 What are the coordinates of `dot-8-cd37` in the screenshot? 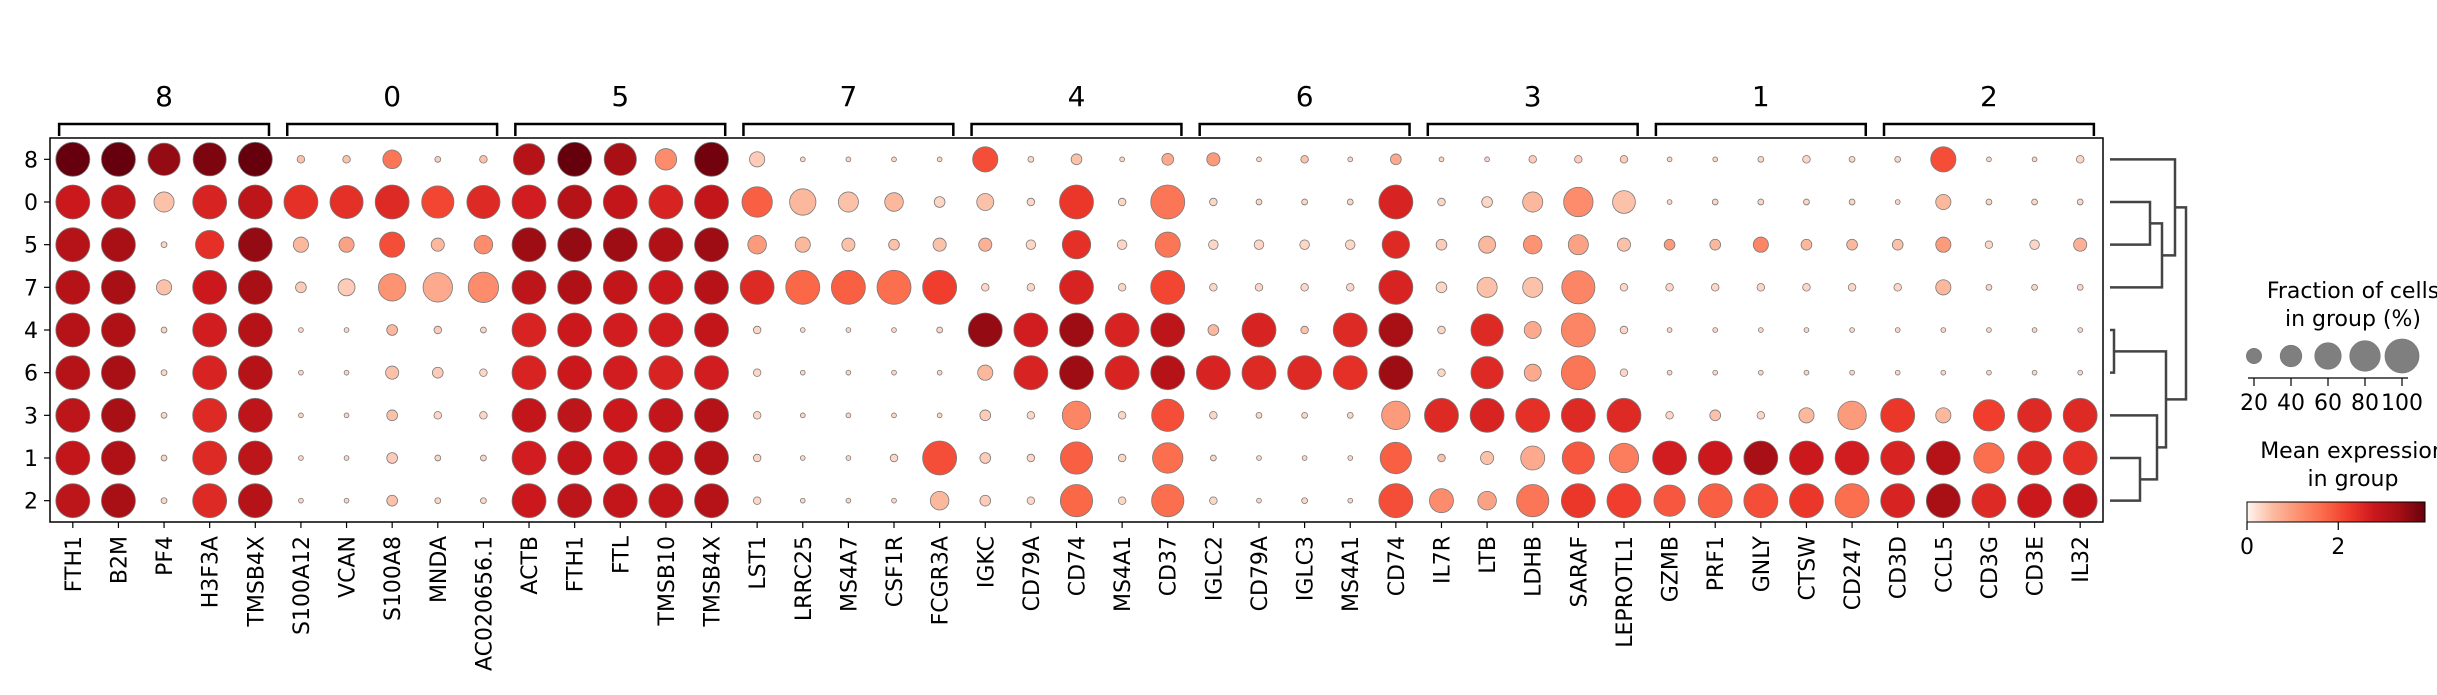 It's located at (1168, 159).